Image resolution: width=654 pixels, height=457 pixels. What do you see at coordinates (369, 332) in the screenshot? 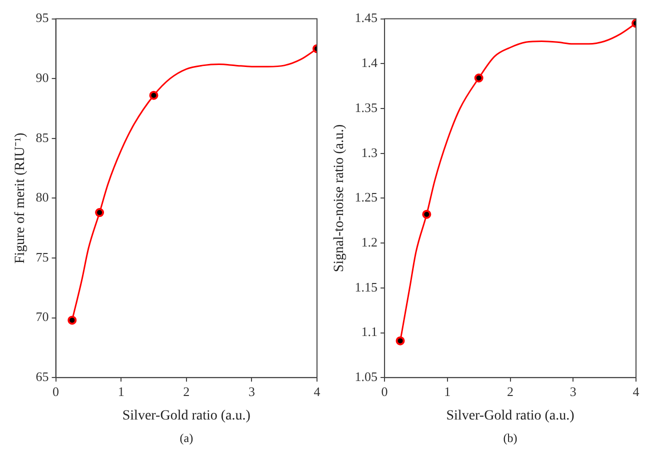
I see `y-tick-label: 1.1` at bounding box center [369, 332].